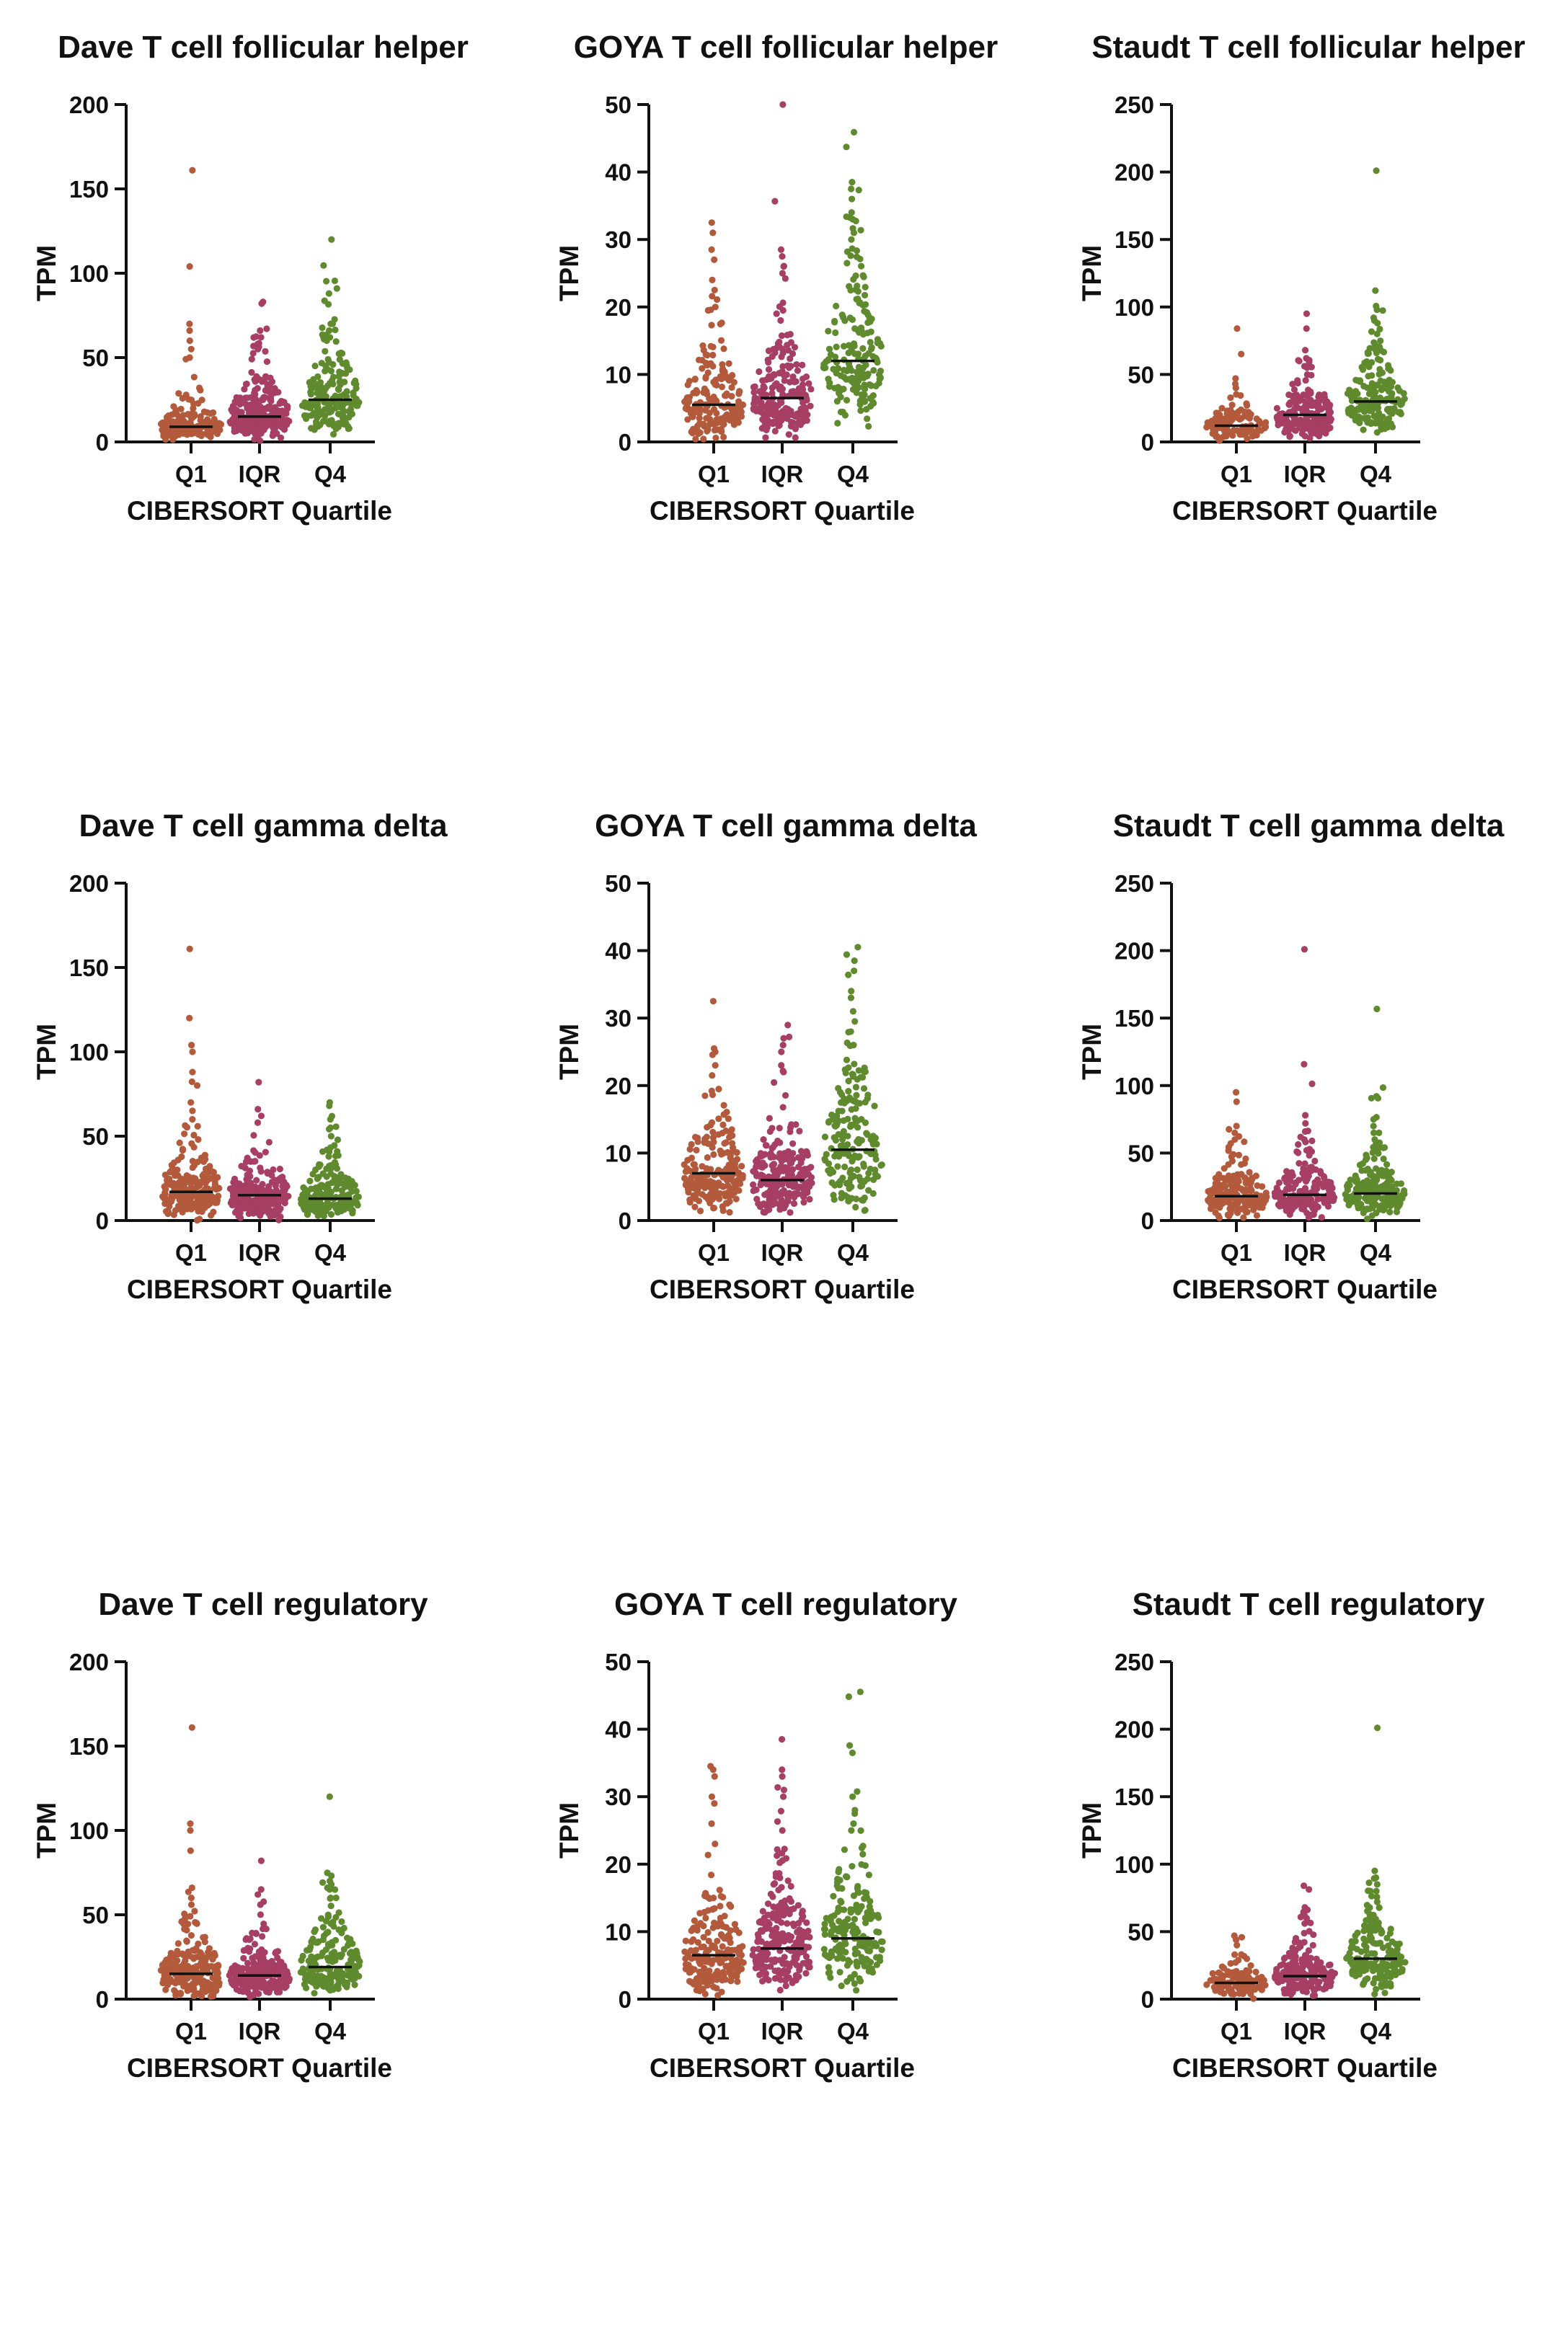  I want to click on y-tick-label: 200, so click(1134, 951).